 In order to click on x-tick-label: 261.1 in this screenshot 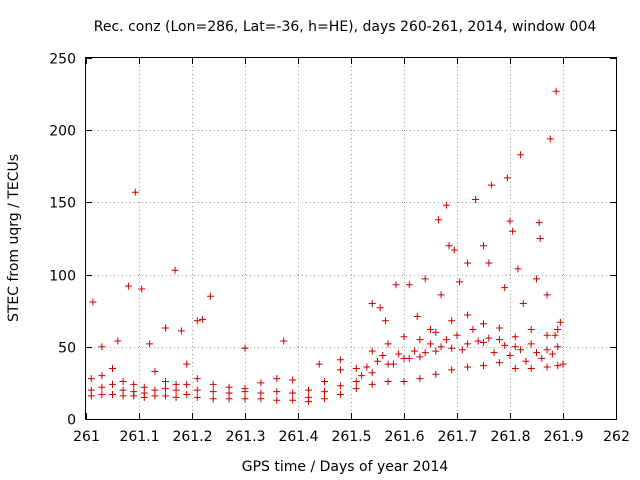, I will do `click(139, 437)`.